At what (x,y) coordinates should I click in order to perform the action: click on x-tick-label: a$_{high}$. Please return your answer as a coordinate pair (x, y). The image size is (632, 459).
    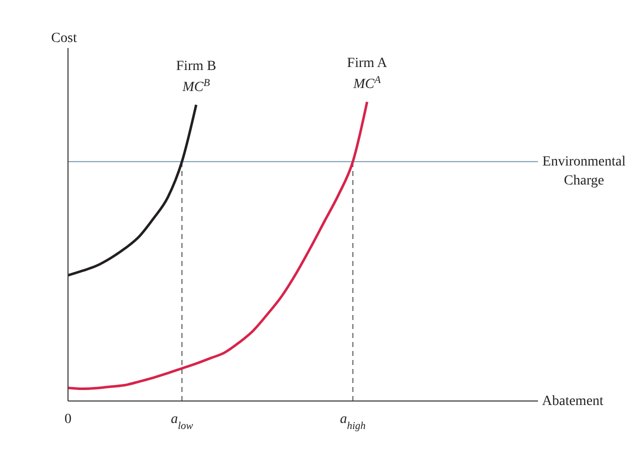
    Looking at the image, I should click on (353, 422).